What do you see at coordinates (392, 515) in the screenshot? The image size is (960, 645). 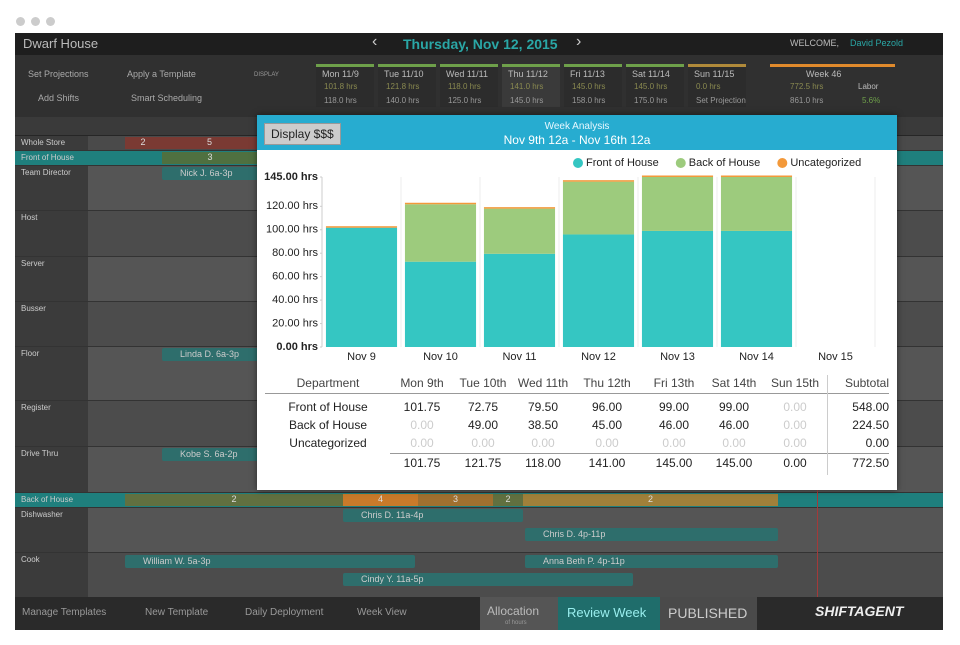 I see `shift-label: Chris D. 11a-4p` at bounding box center [392, 515].